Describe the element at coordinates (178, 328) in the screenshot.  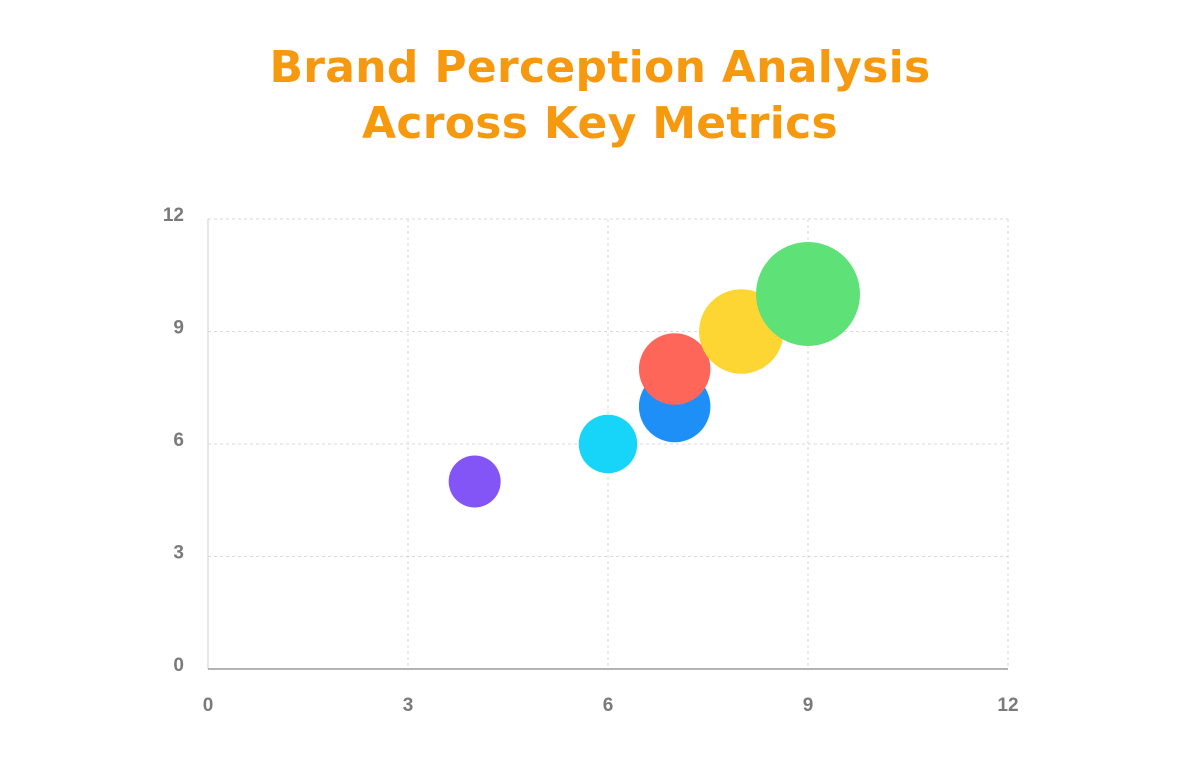
I see `y-tick-label: 9` at that location.